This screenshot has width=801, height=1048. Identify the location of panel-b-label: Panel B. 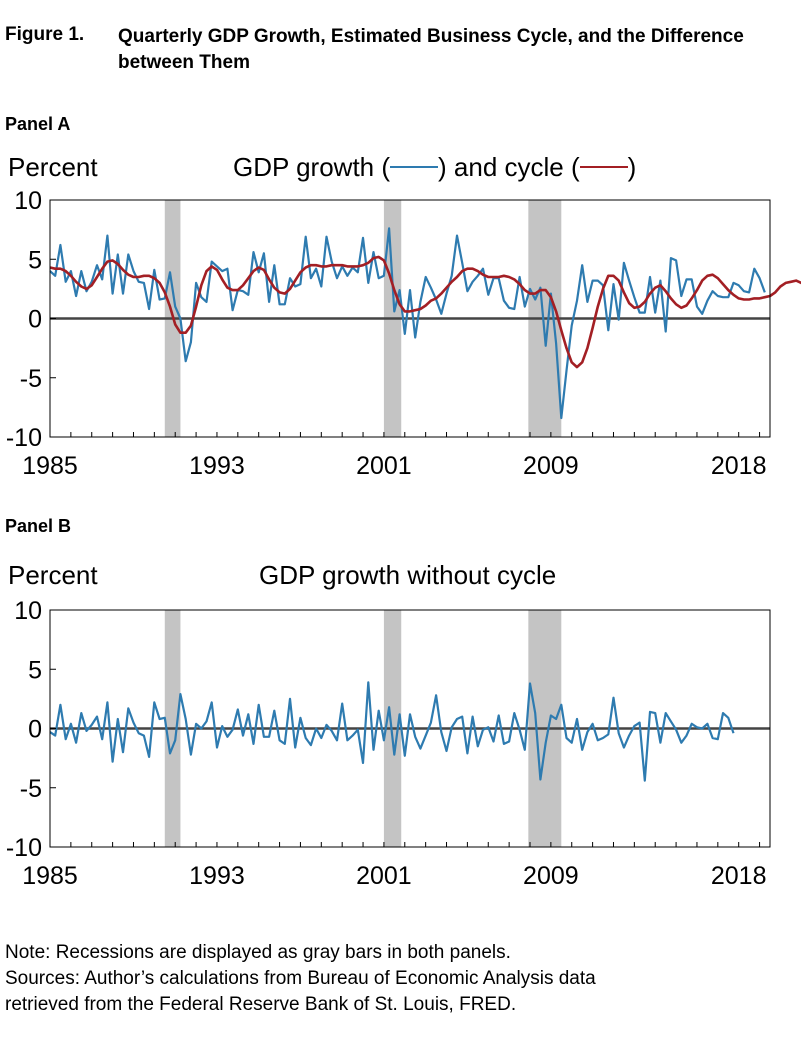
(38, 526).